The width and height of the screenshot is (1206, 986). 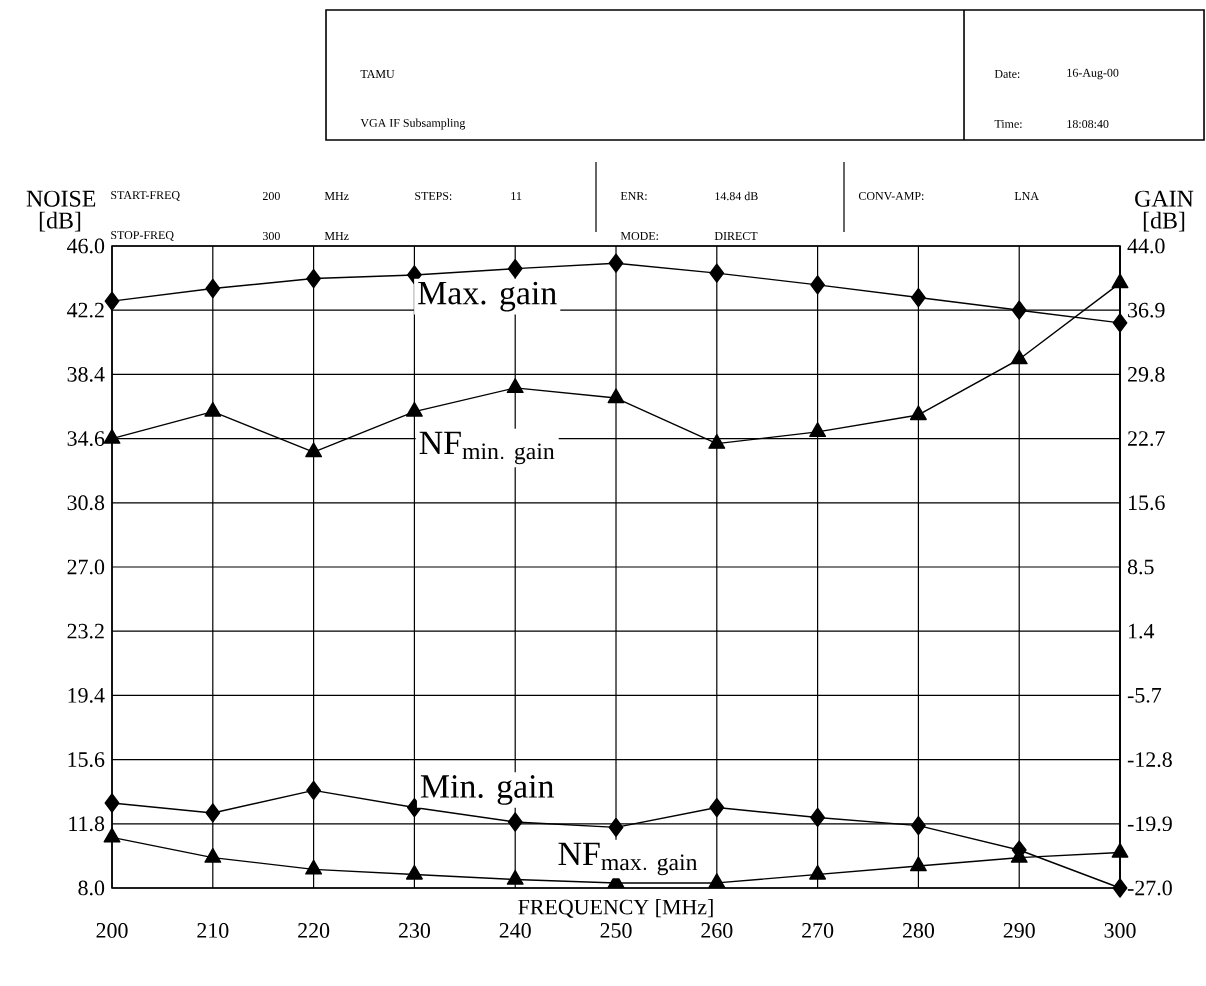 I want to click on y2-tick-label: 15.6, so click(x=1146, y=503).